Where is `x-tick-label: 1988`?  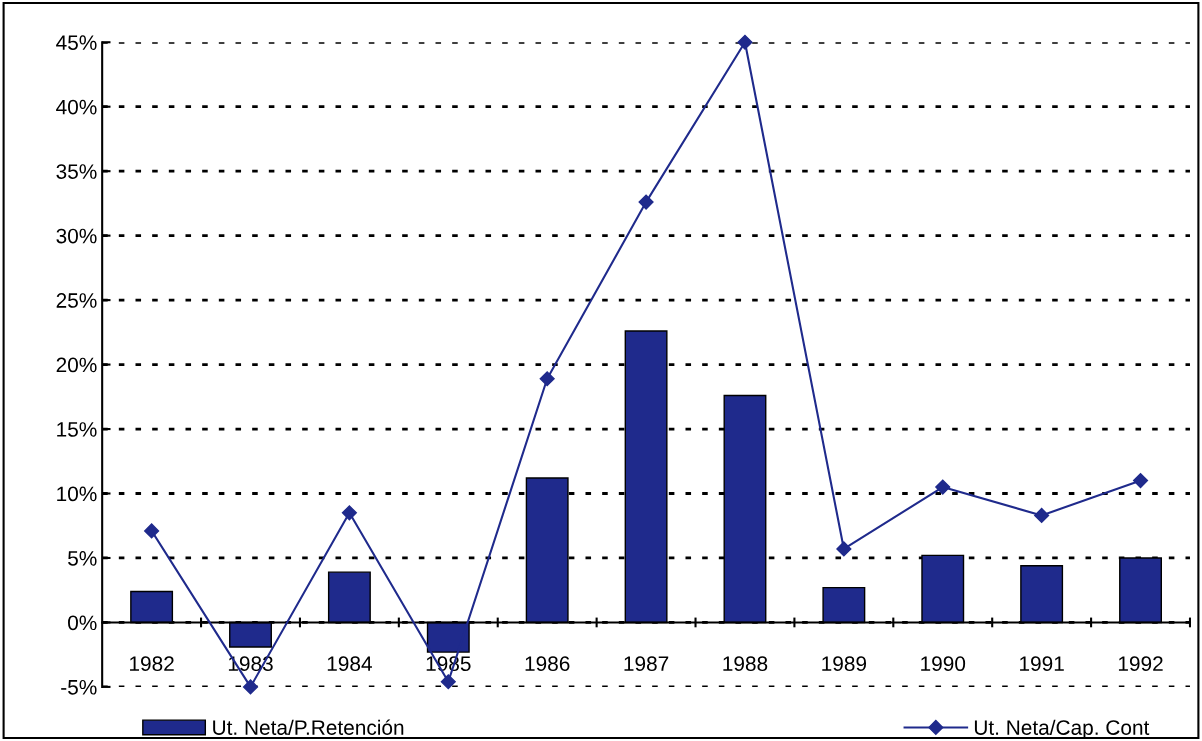 x-tick-label: 1988 is located at coordinates (745, 664).